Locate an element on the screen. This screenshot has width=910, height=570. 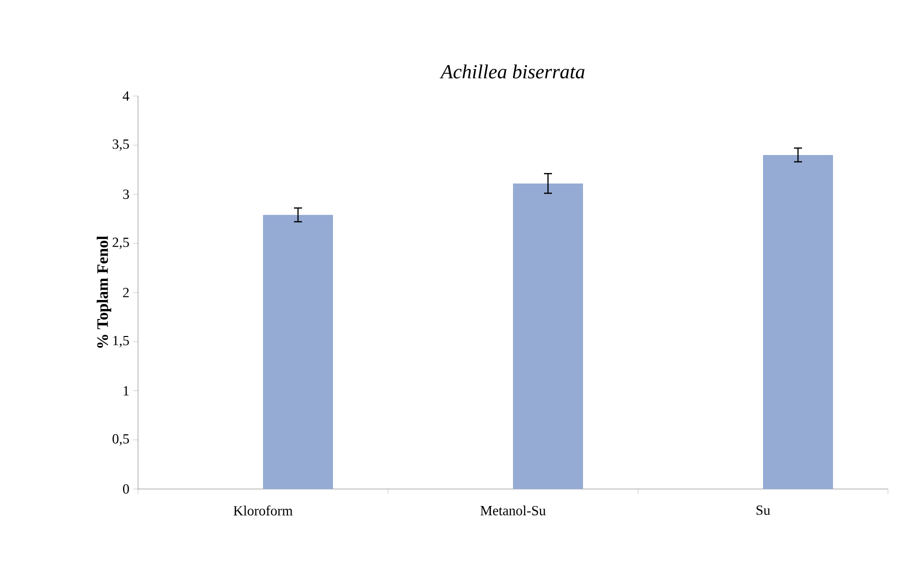
y-tick-label: 4 is located at coordinates (126, 96).